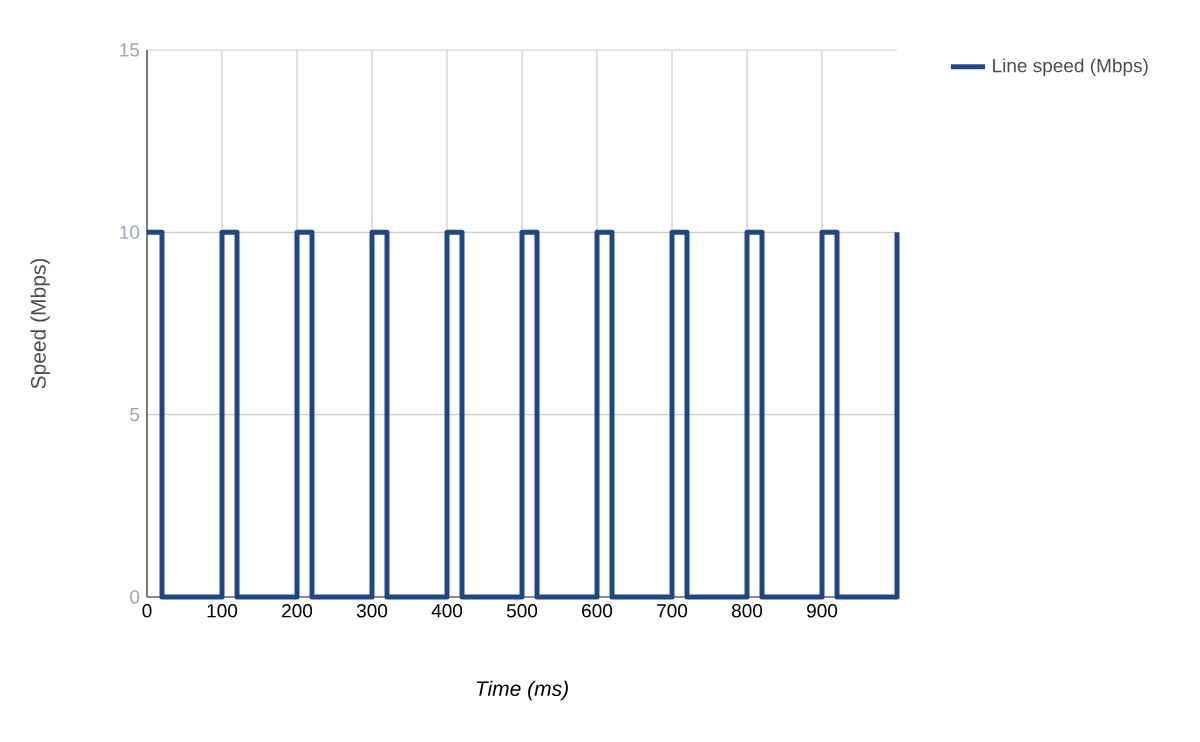 This screenshot has width=1200, height=742. What do you see at coordinates (597, 611) in the screenshot?
I see `x-tick-label: 600` at bounding box center [597, 611].